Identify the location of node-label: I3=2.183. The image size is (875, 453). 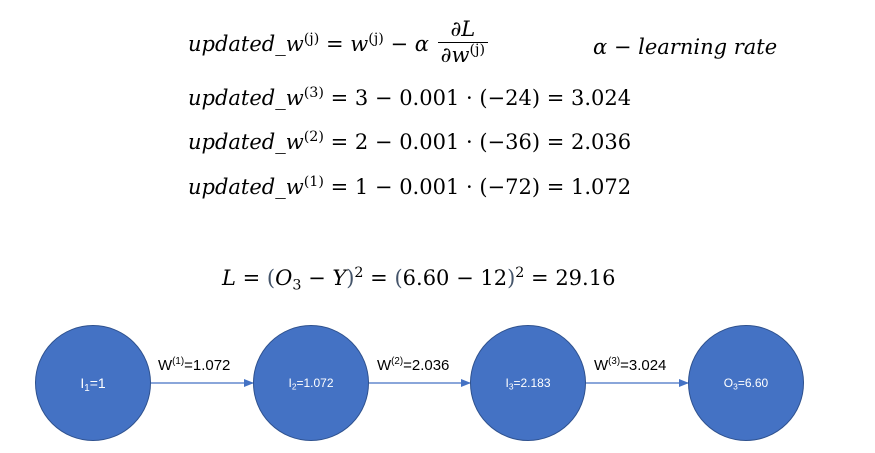
(528, 384).